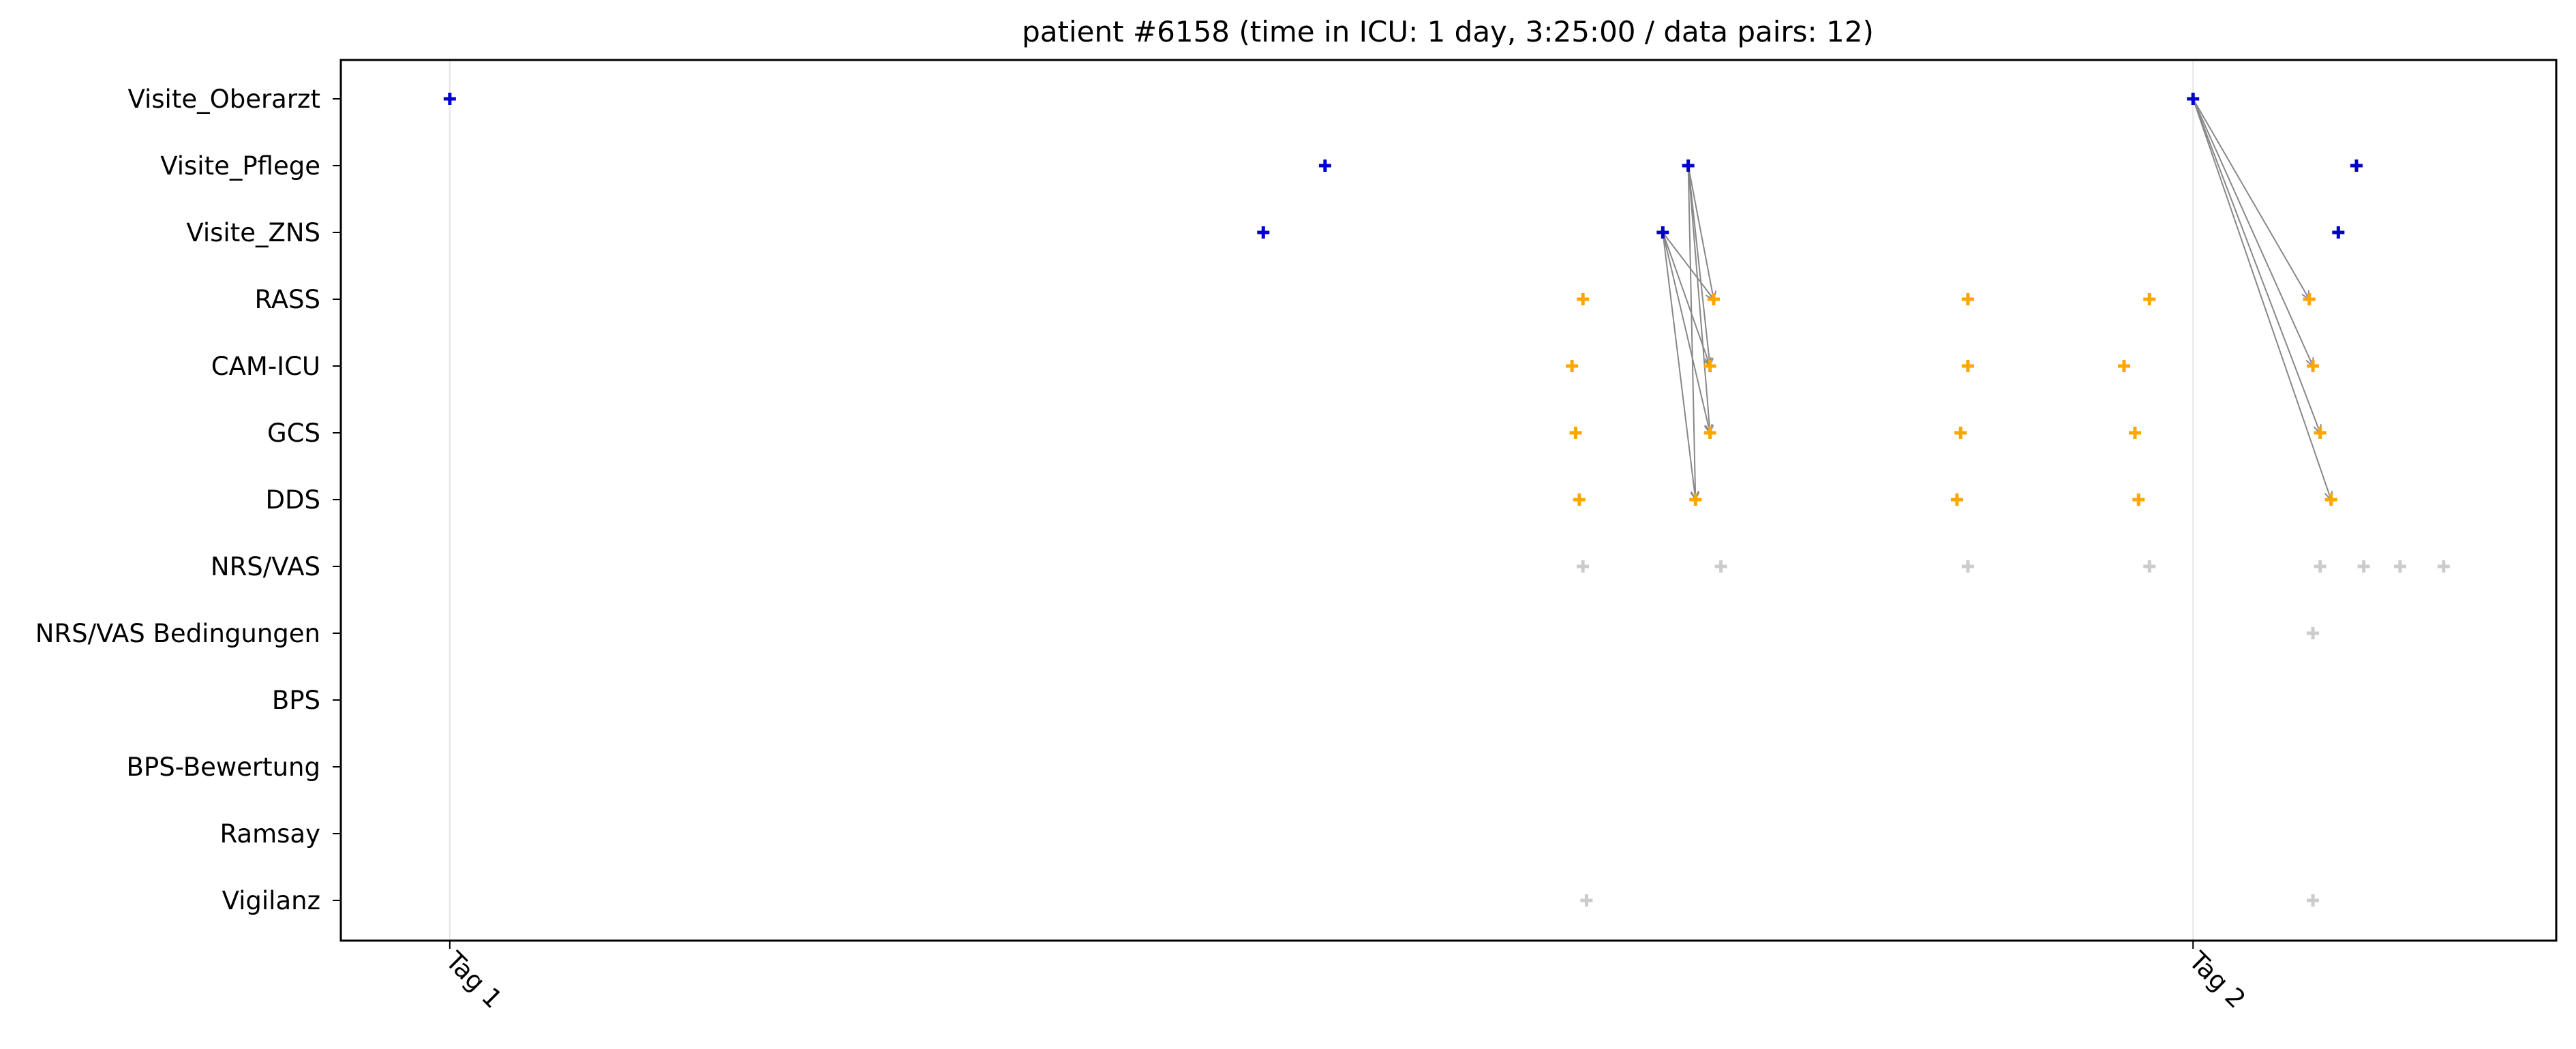  I want to click on y-label-ramsay: Ramsay, so click(270, 834).